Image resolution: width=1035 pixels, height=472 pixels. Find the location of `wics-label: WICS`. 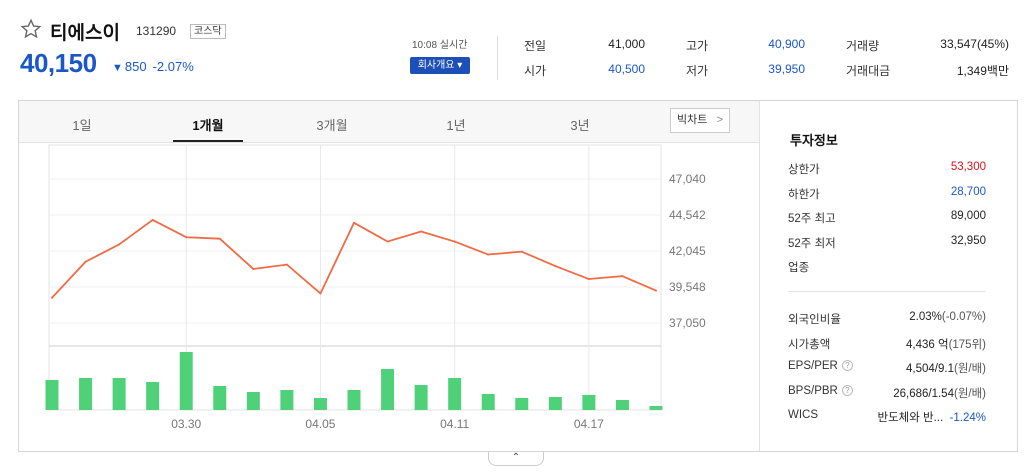

wics-label: WICS is located at coordinates (803, 415).